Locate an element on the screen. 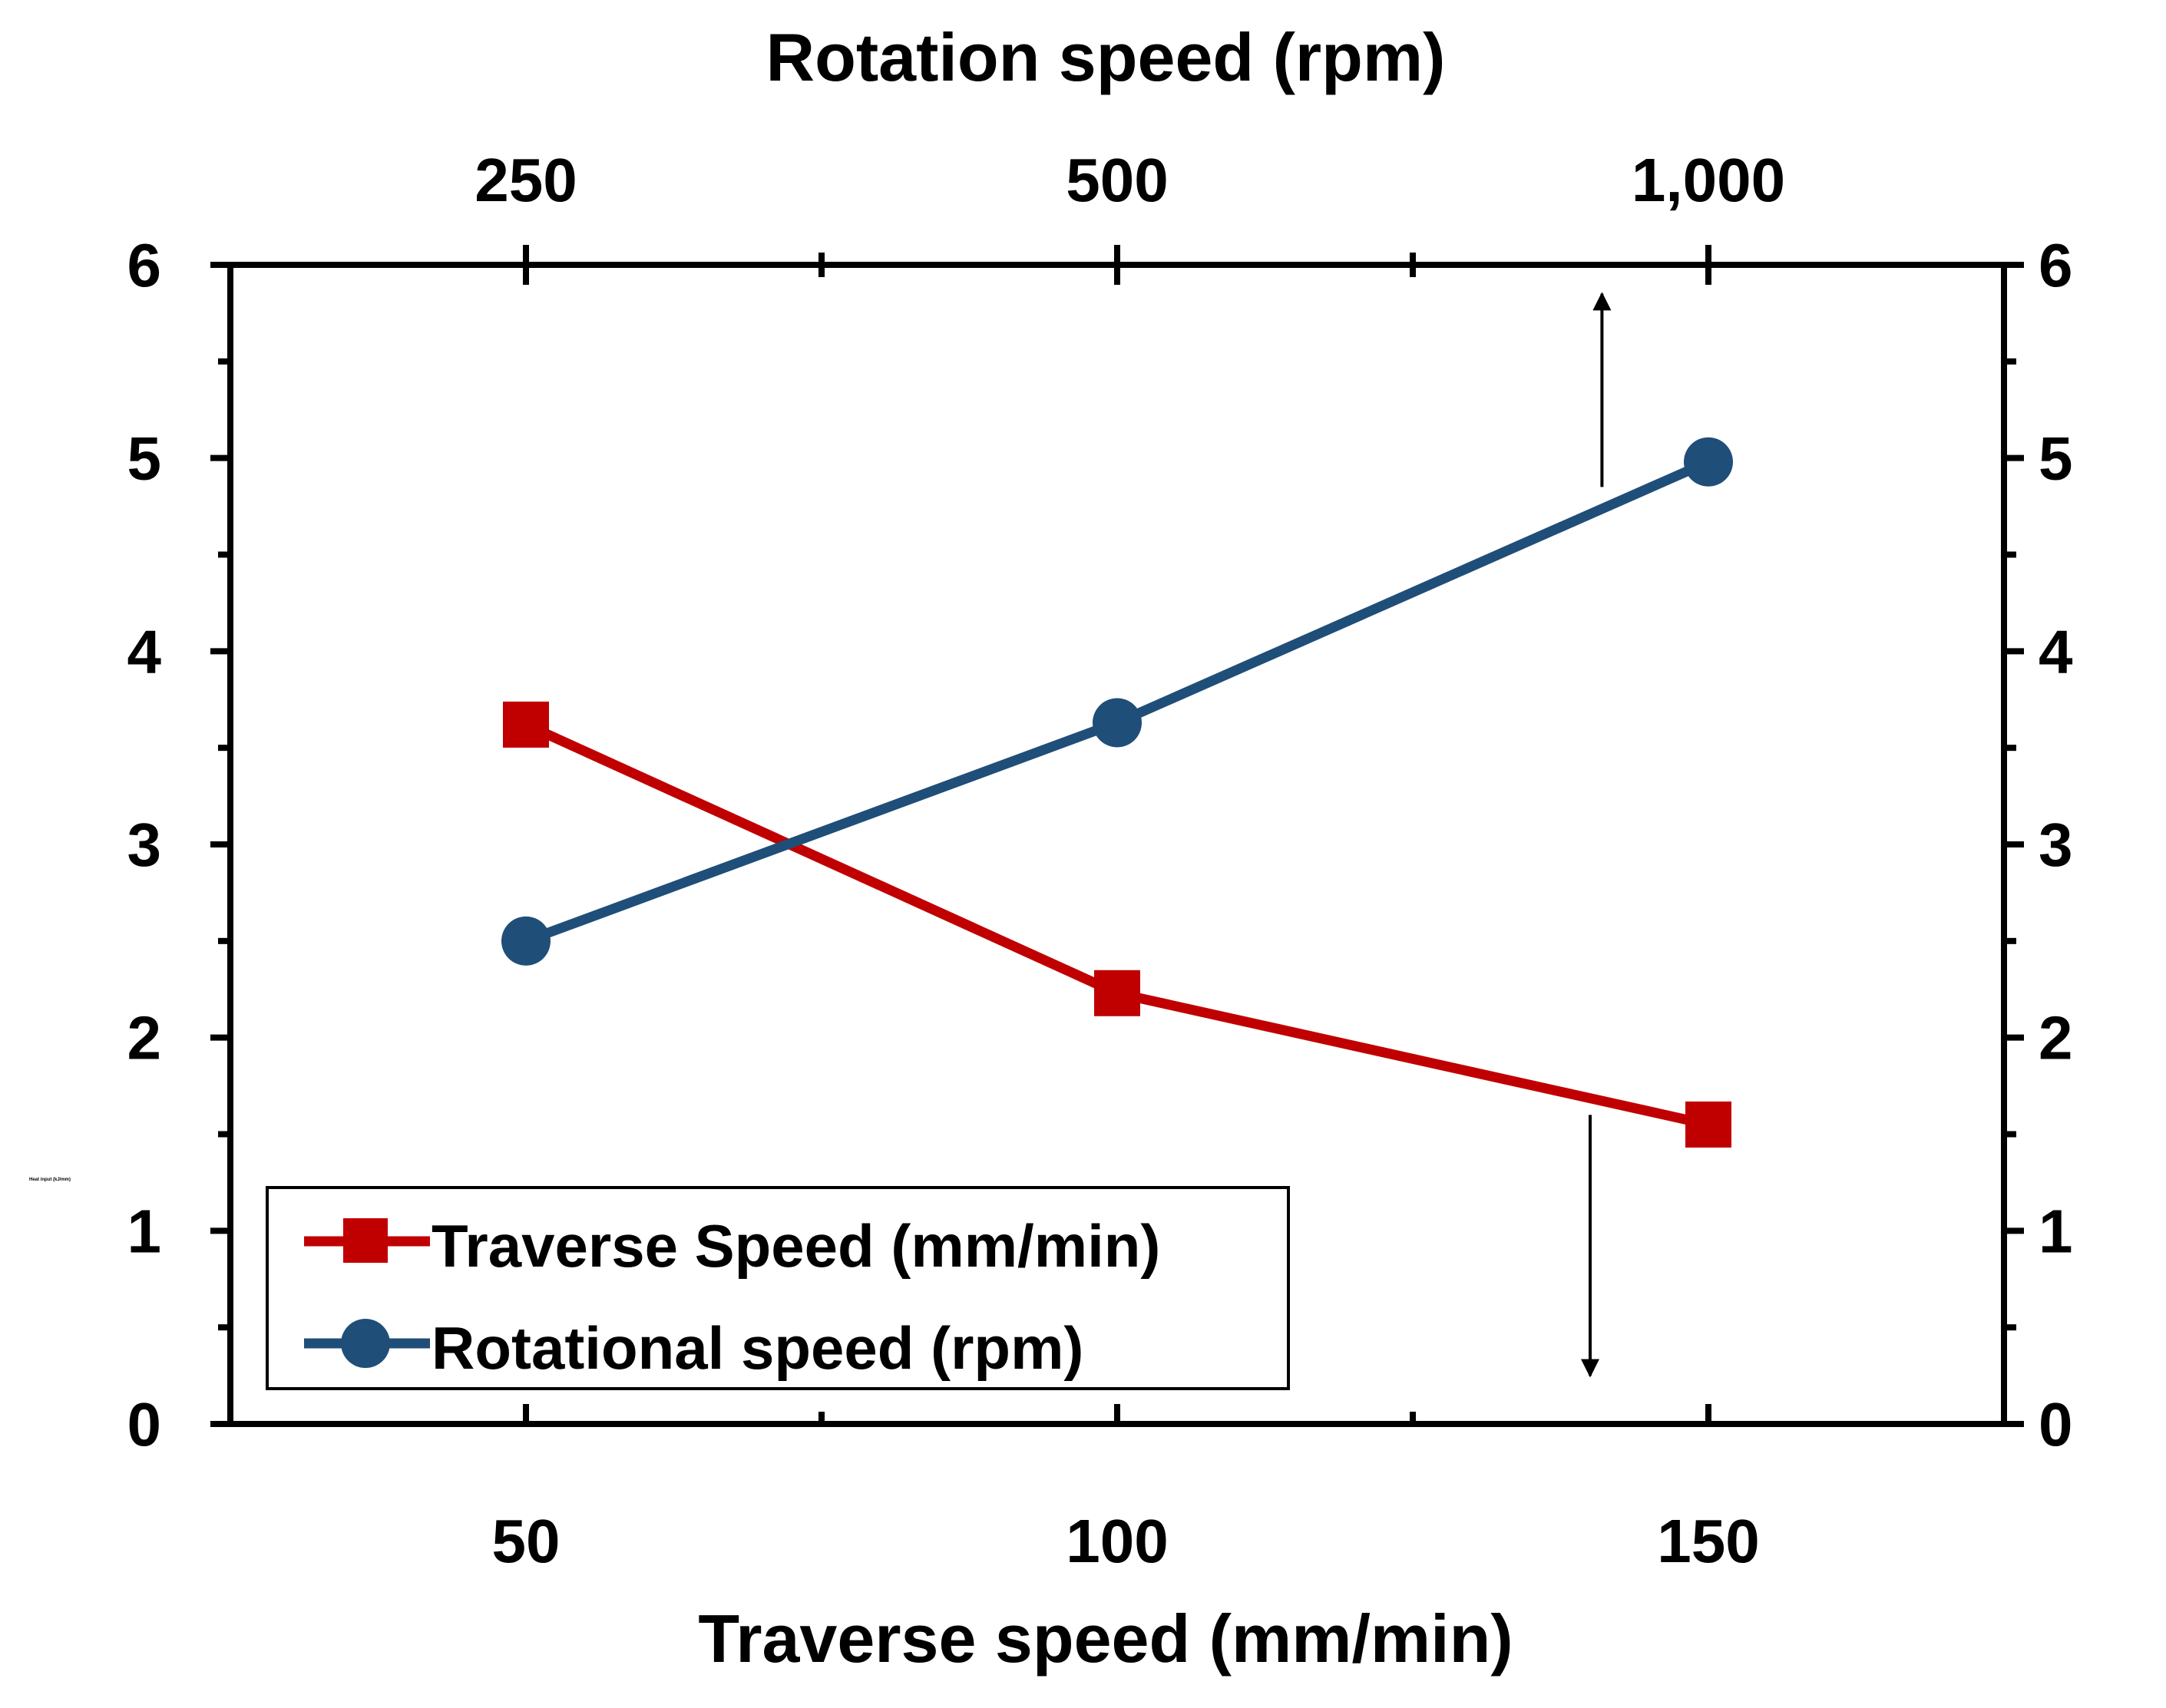 The image size is (2166, 1708). legend-label-rotational: Rotational speed (rpm) is located at coordinates (758, 1348).